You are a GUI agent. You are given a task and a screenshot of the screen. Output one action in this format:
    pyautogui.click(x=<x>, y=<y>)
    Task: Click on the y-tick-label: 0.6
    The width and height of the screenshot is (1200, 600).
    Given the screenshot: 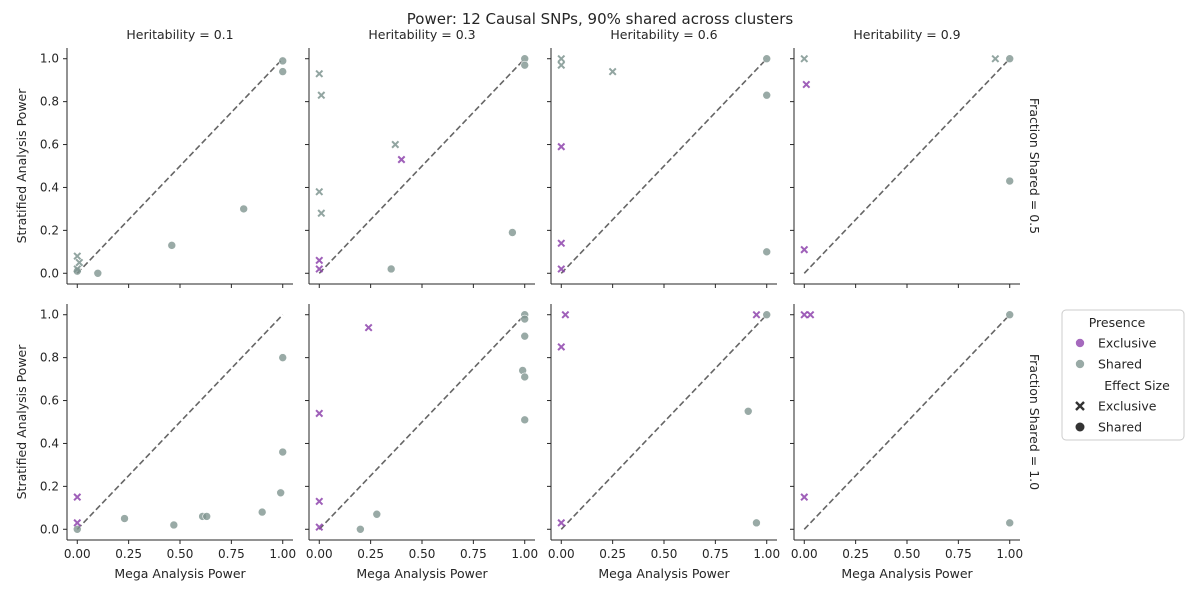 What is the action you would take?
    pyautogui.click(x=49, y=145)
    